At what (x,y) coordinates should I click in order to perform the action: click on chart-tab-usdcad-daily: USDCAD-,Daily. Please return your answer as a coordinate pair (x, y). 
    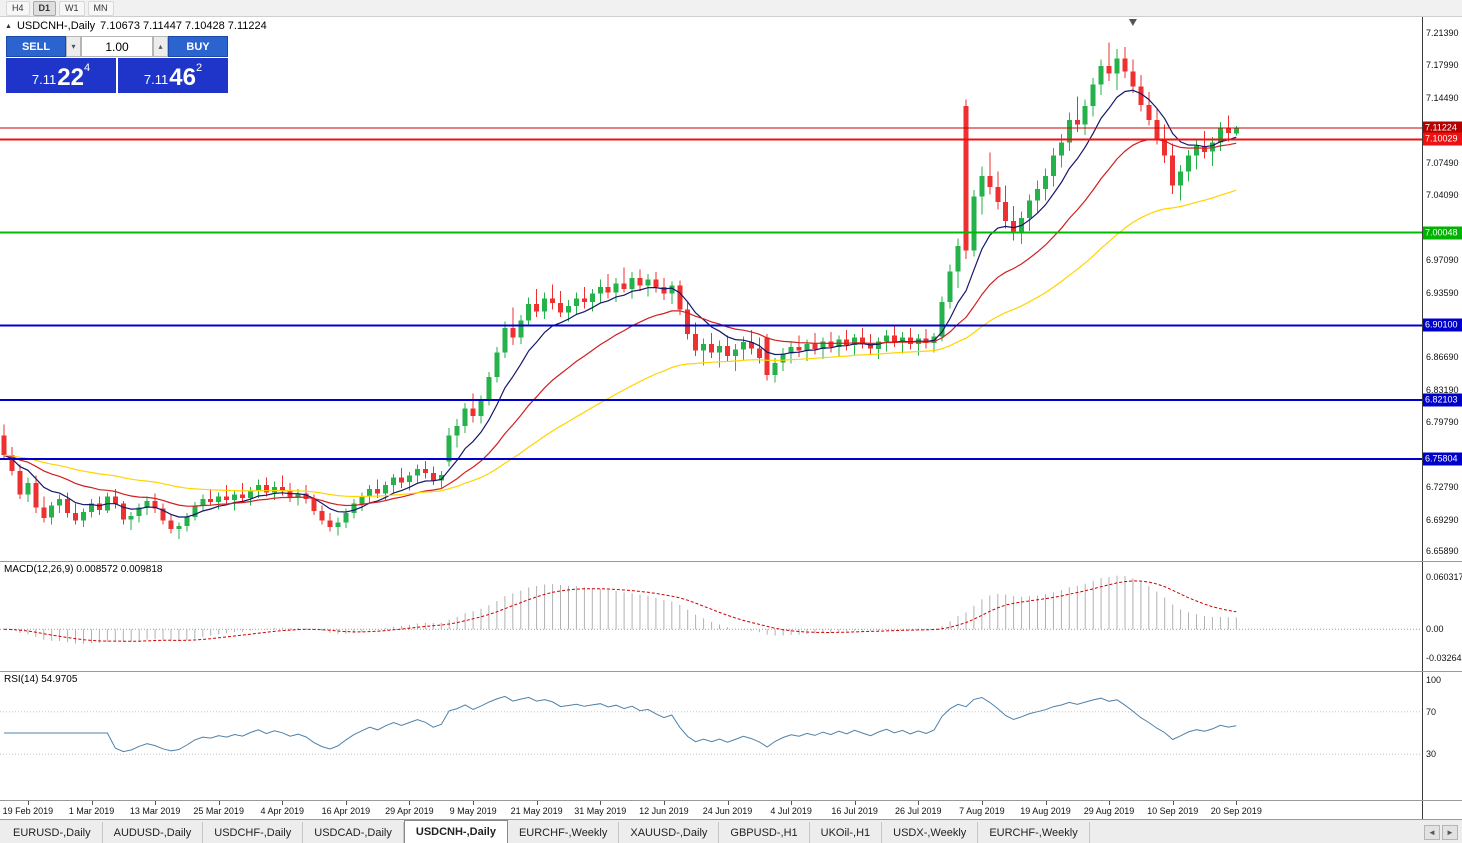
    Looking at the image, I should click on (353, 832).